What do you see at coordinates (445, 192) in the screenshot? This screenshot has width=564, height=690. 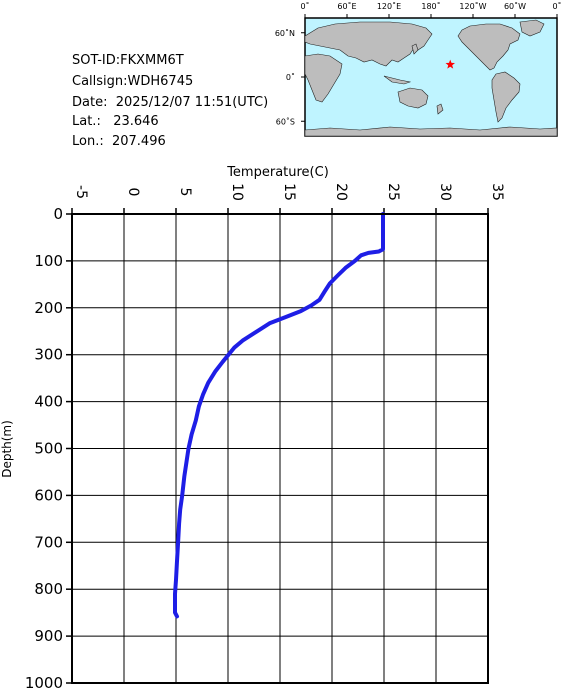 I see `x-tick-label: 30` at bounding box center [445, 192].